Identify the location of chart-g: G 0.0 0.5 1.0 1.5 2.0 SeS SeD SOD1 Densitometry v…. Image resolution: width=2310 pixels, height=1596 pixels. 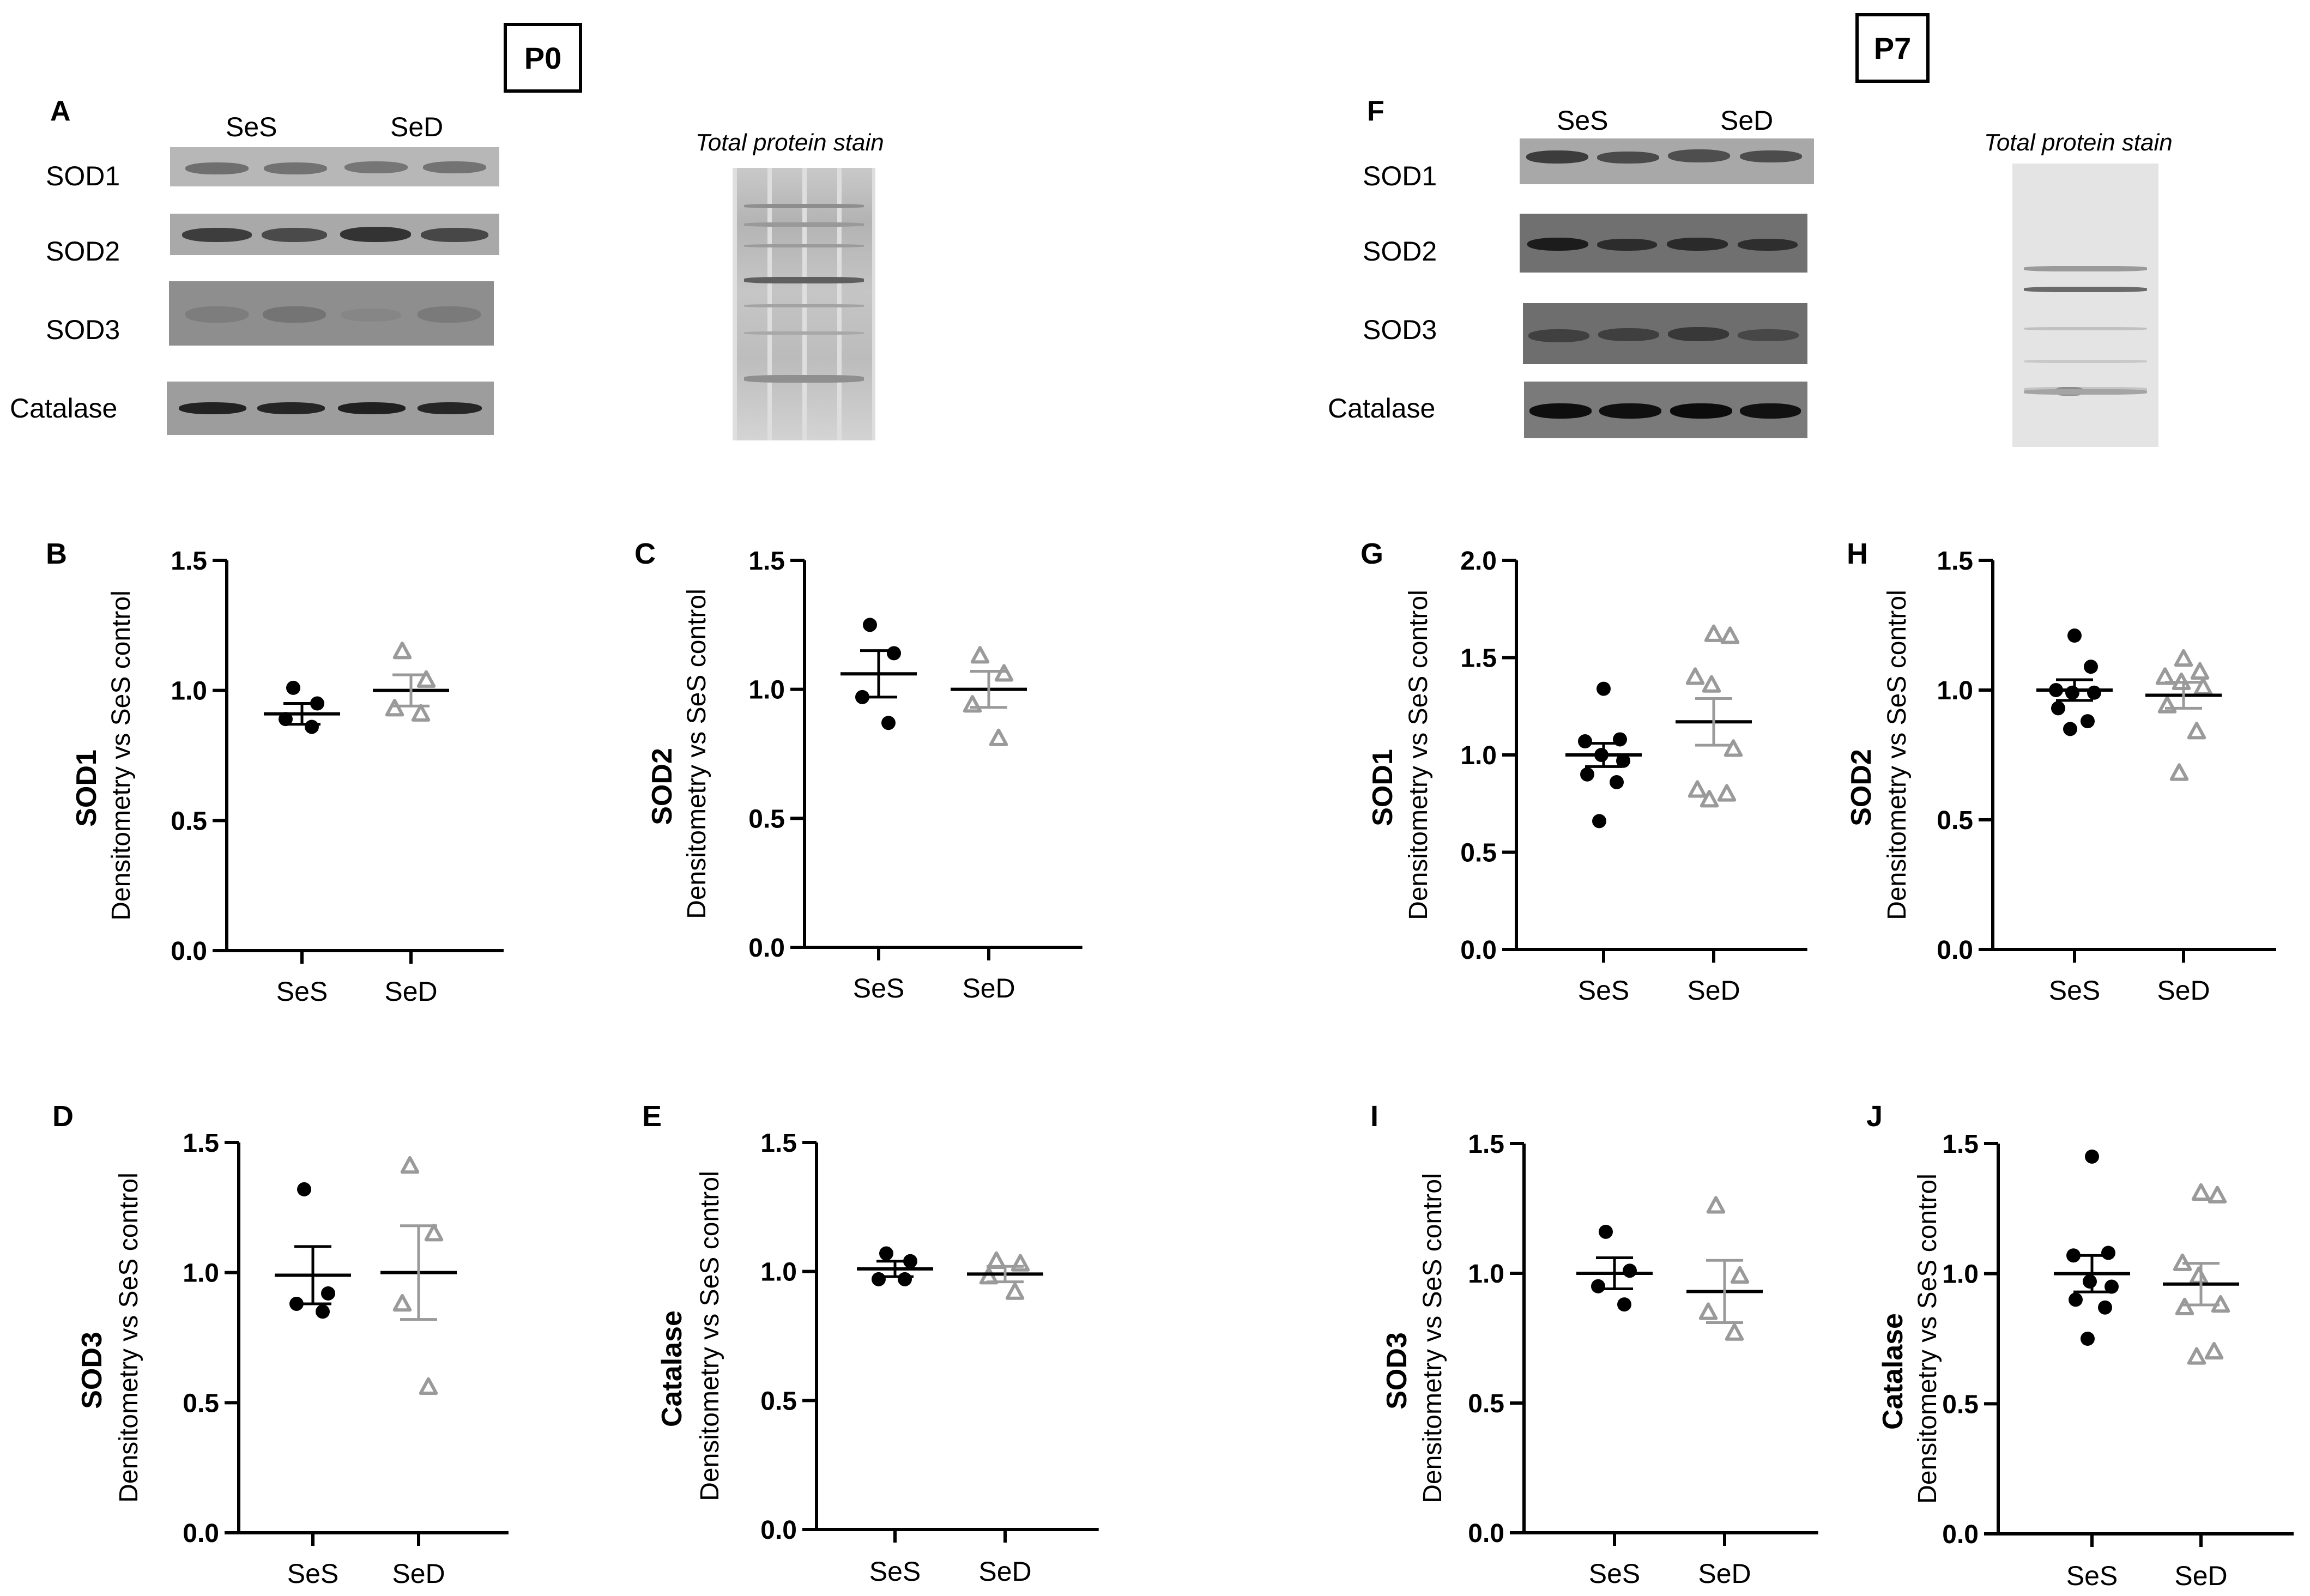
(1583, 771).